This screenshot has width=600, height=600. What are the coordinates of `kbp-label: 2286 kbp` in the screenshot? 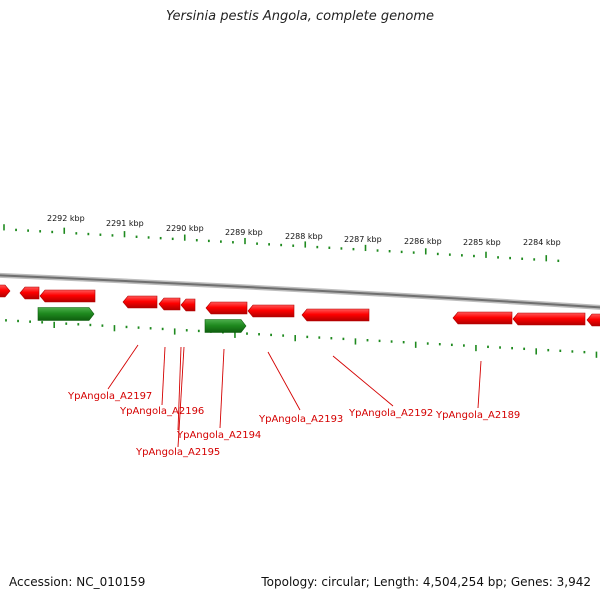 It's located at (423, 241).